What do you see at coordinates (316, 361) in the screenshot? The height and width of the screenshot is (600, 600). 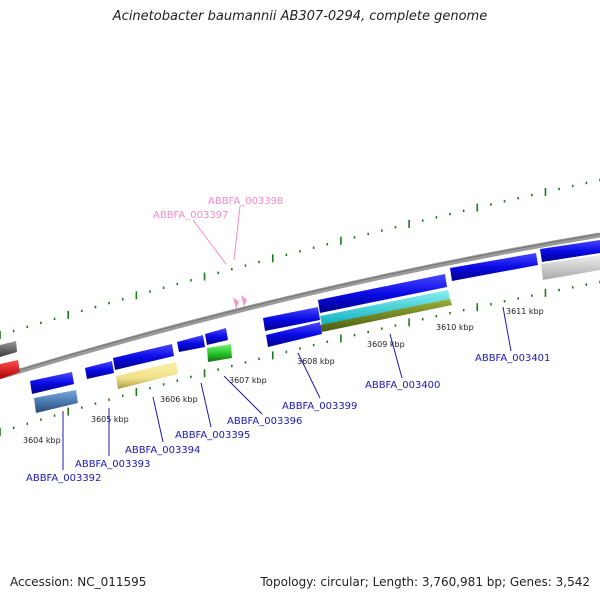 I see `tick-label-3608: 3608 kbp` at bounding box center [316, 361].